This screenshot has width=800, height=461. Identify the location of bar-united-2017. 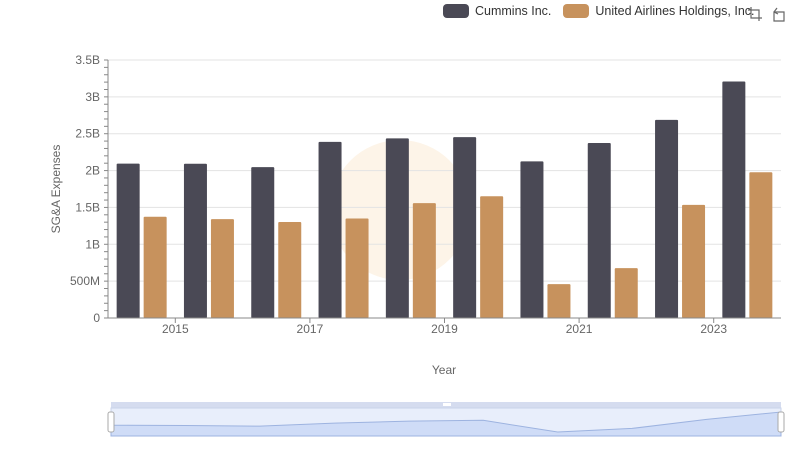
(357, 268).